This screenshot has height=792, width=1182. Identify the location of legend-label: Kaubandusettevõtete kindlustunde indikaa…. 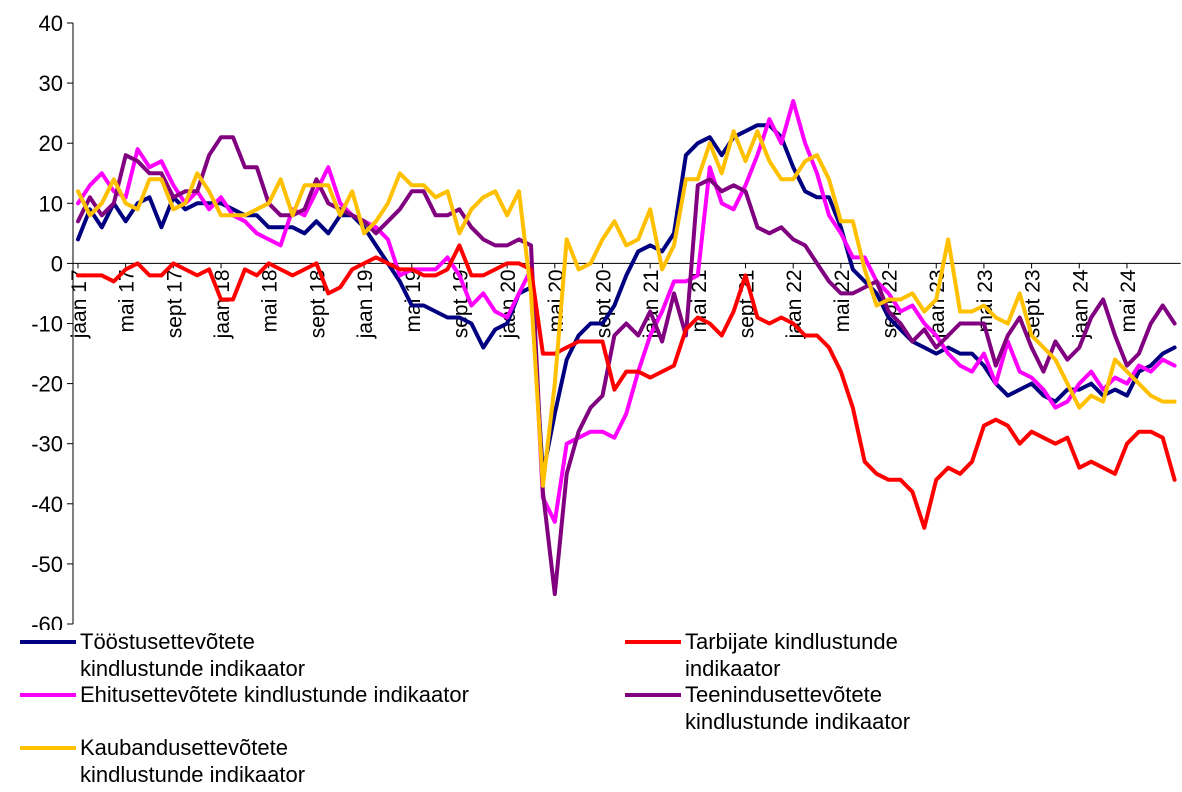
(193, 761).